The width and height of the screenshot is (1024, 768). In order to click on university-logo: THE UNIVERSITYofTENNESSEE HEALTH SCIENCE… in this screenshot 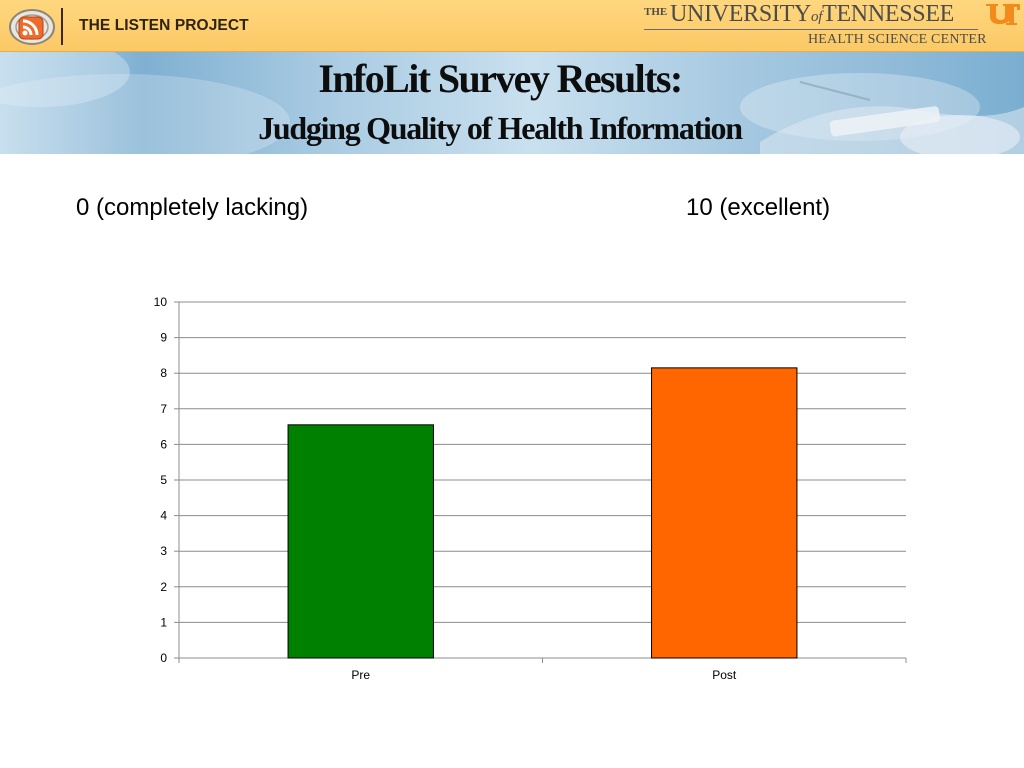, I will do `click(832, 25)`.